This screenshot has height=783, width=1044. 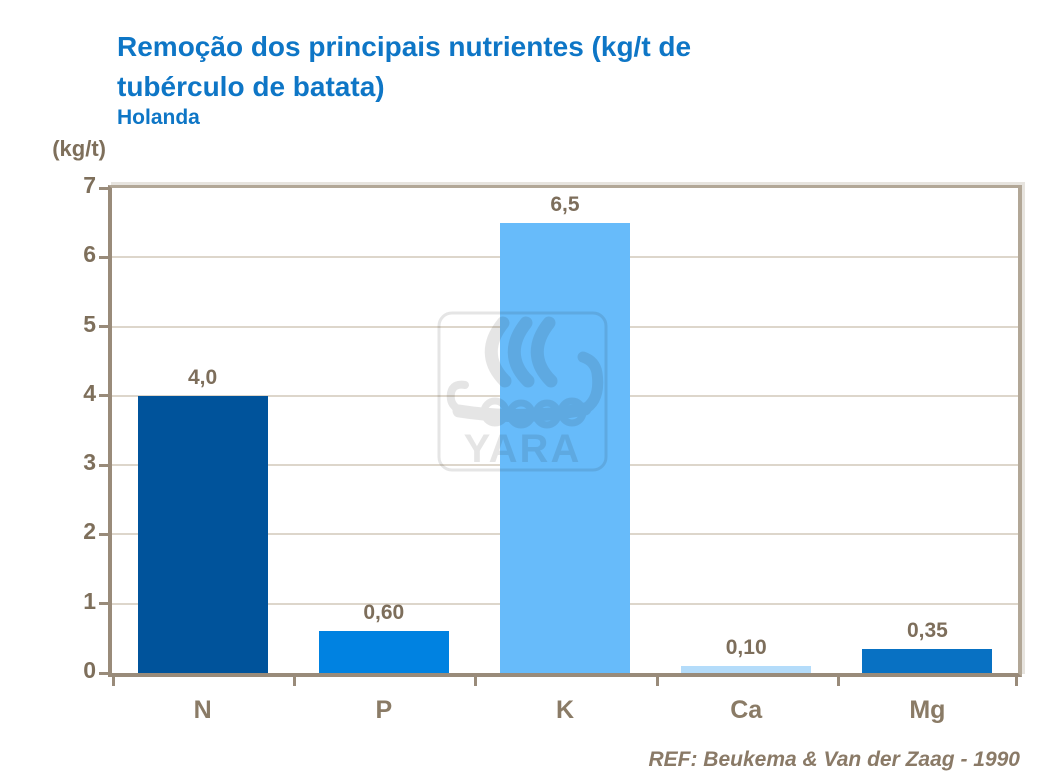 I want to click on y-axis-label-1: 1, so click(x=89, y=600).